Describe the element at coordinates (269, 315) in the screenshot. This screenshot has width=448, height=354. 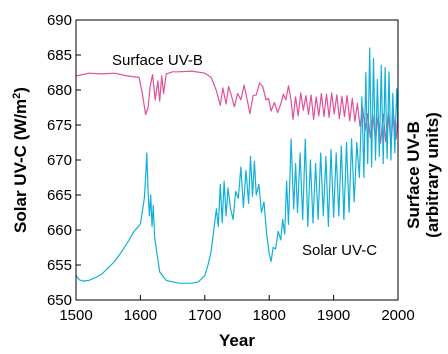
I see `x-tick-label: 1800` at that location.